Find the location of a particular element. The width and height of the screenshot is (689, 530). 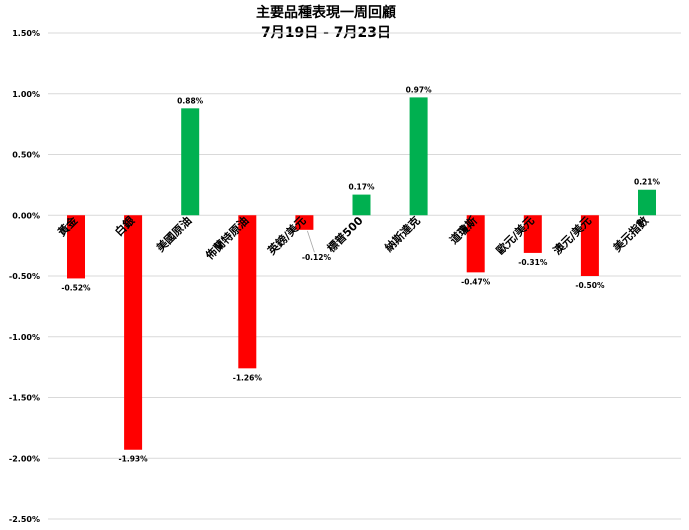

y-tick-label: -1.00% is located at coordinates (24, 337).